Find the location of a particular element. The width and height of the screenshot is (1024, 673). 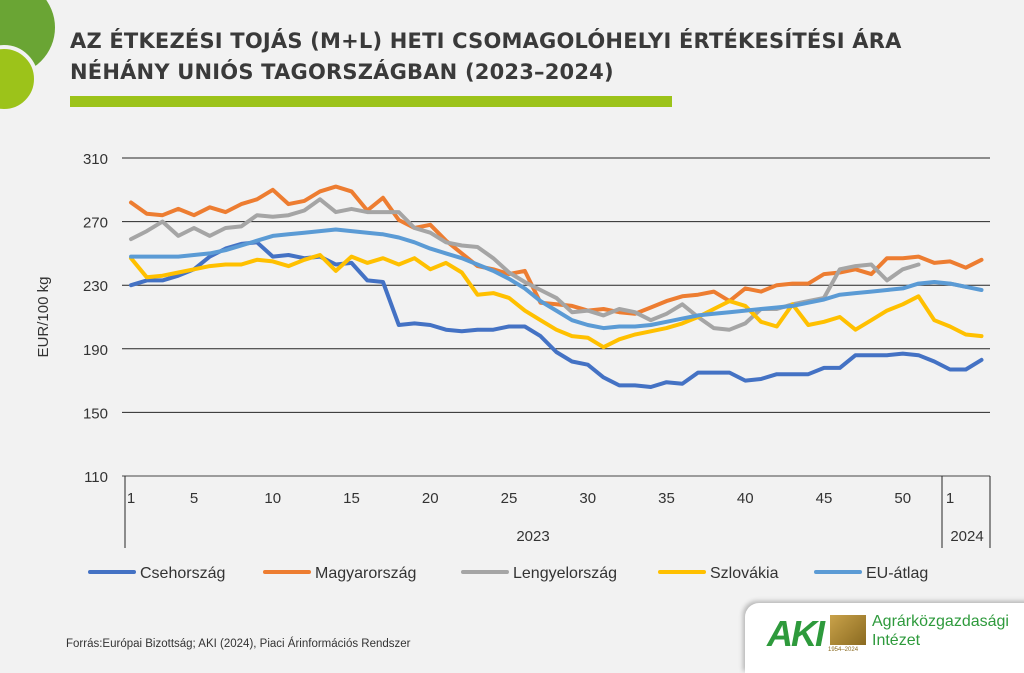

x-tick-label: 40 is located at coordinates (745, 498).